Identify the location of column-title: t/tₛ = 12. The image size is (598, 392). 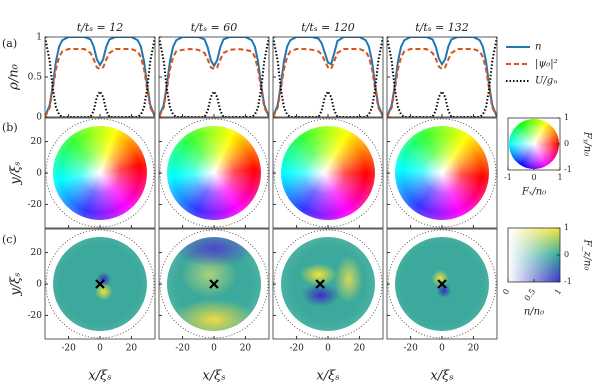
(100, 27).